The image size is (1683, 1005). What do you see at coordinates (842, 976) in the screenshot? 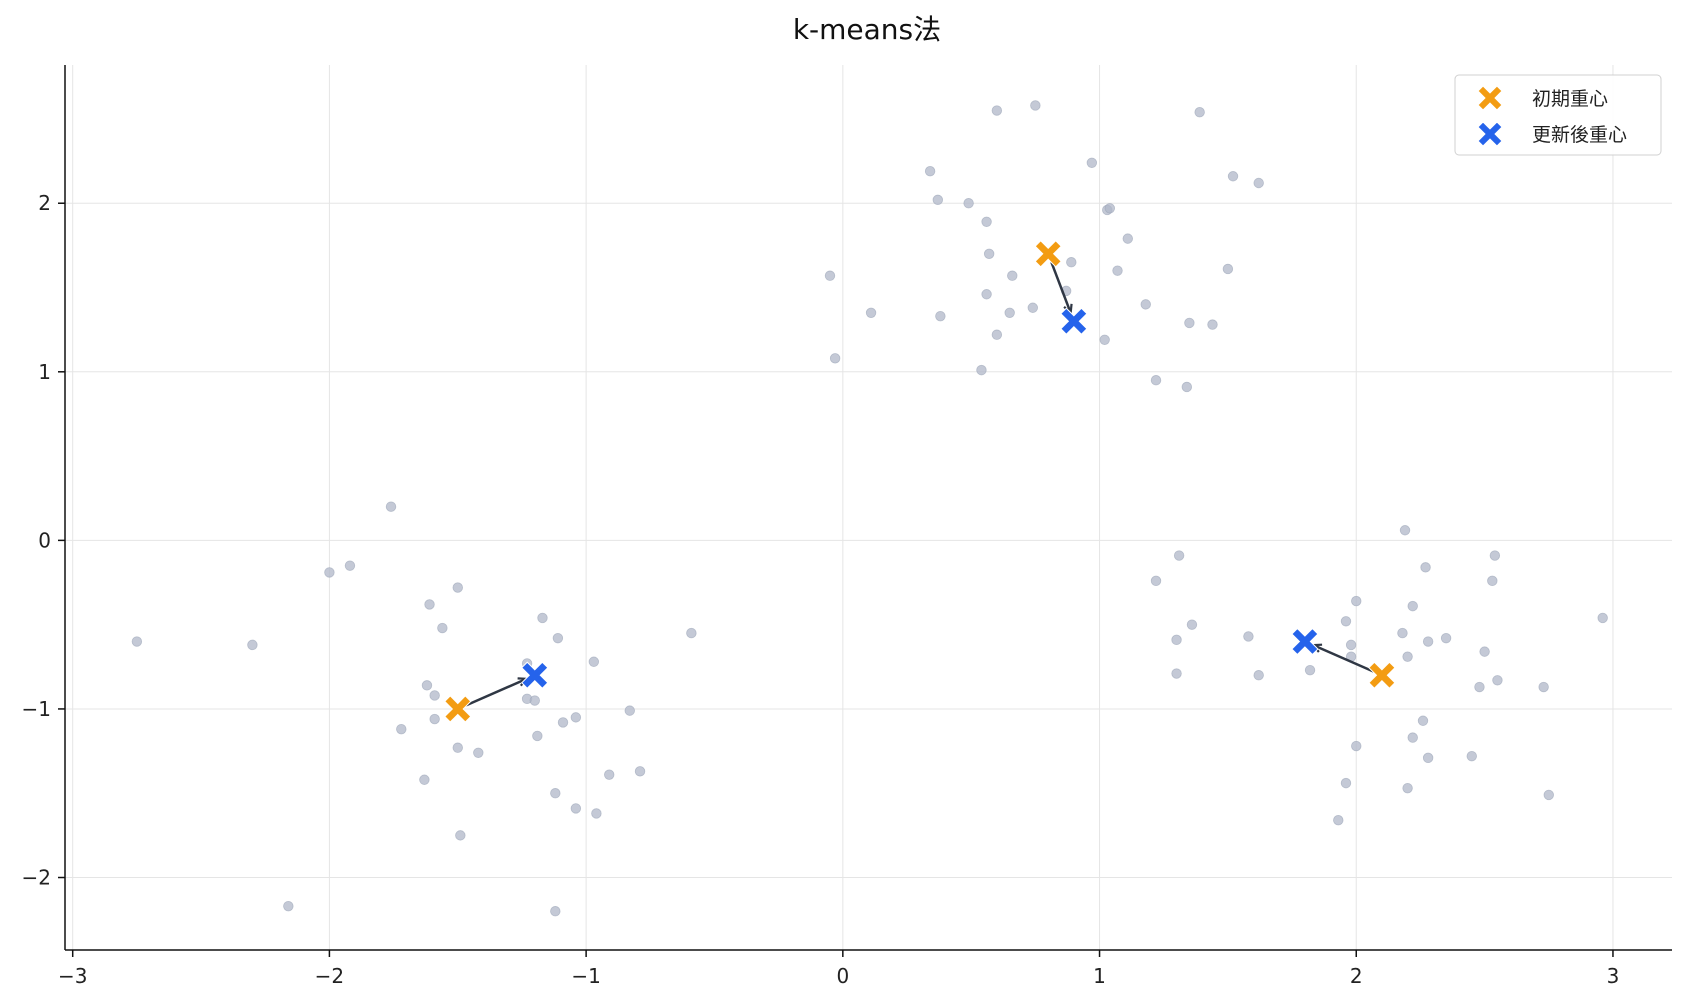
I see `x-tick-label: 0` at bounding box center [842, 976].